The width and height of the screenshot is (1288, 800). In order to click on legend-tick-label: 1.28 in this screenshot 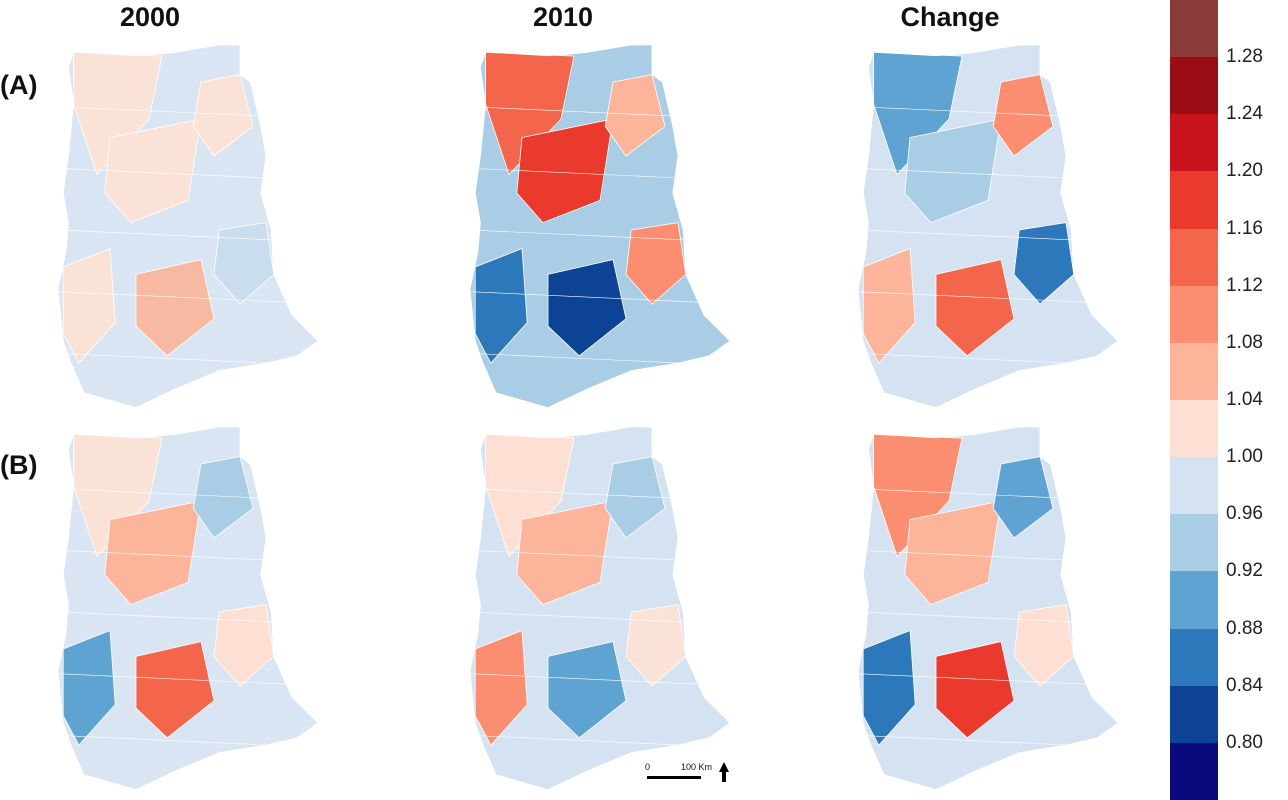, I will do `click(1244, 57)`.